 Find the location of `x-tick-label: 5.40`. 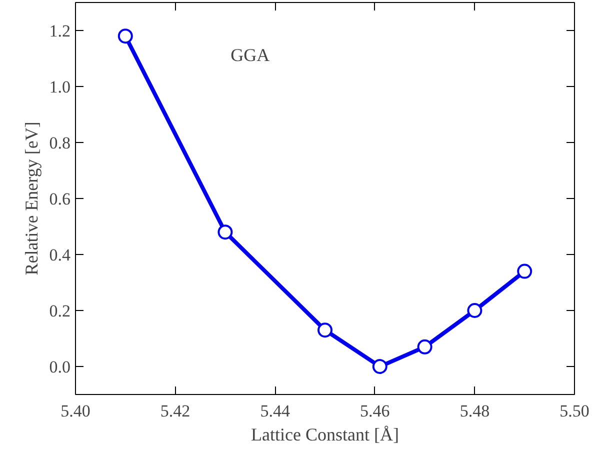

x-tick-label: 5.40 is located at coordinates (75, 411).